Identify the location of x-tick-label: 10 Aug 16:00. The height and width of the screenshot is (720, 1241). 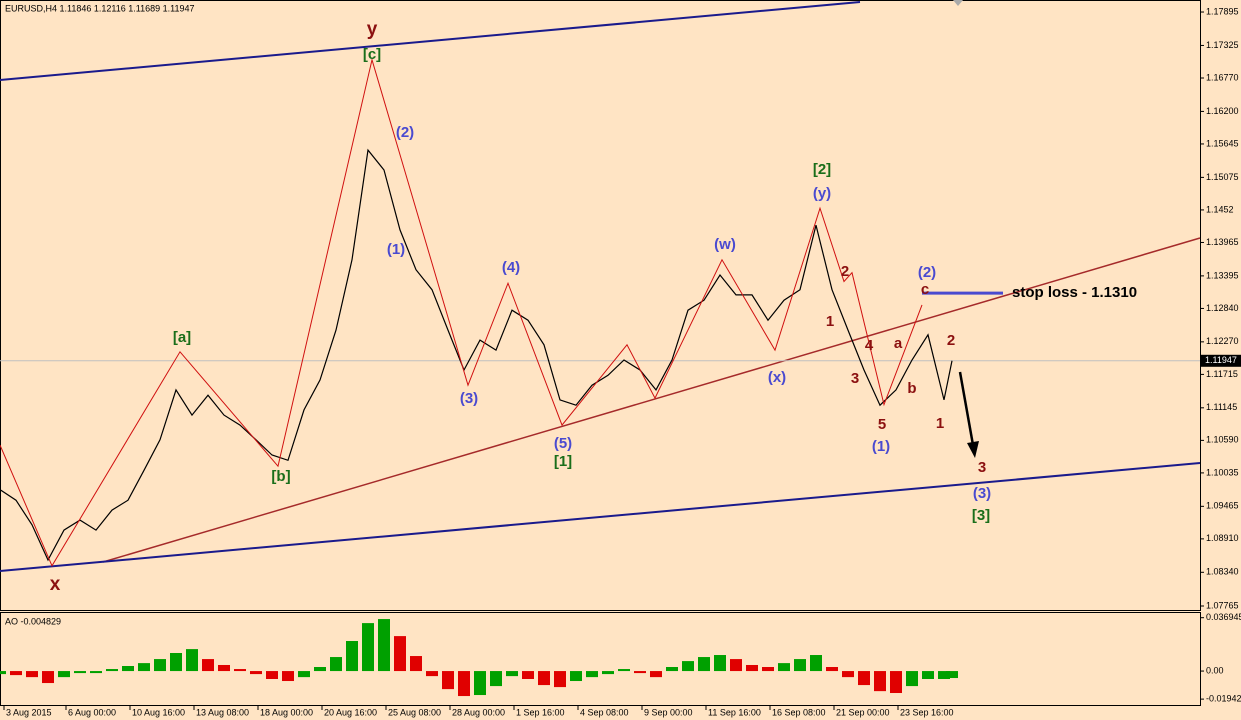
(158, 712).